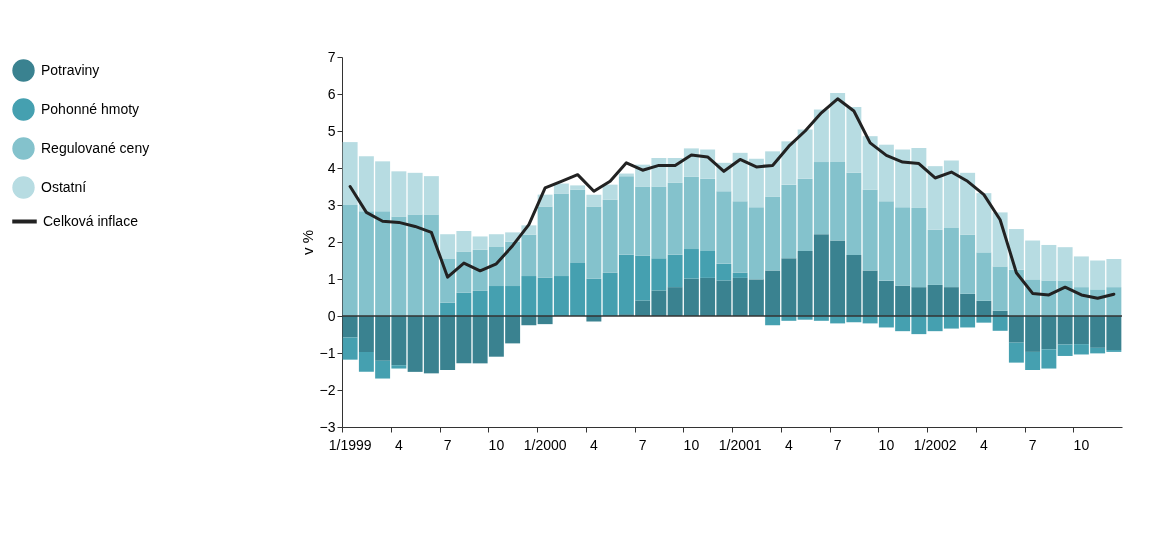 The image size is (1164, 534). What do you see at coordinates (740, 444) in the screenshot?
I see `x-tick-label: 1/2001` at bounding box center [740, 444].